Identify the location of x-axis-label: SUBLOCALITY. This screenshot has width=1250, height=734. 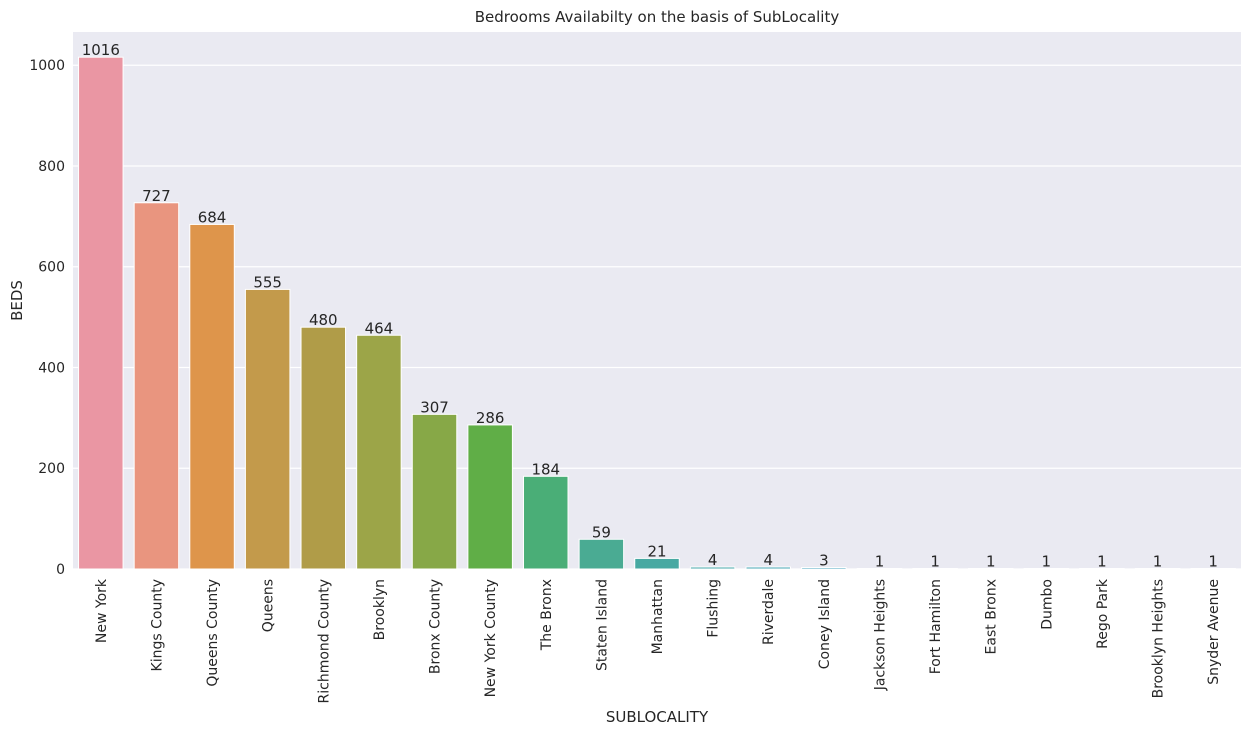
(657, 717).